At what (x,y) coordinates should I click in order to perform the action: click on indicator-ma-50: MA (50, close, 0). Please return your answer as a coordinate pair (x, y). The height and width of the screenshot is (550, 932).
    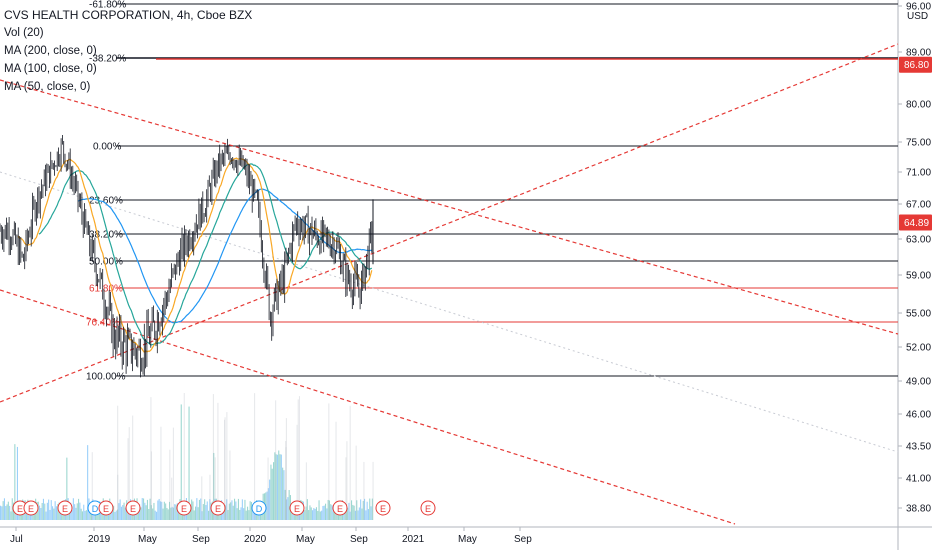
    Looking at the image, I should click on (47, 87).